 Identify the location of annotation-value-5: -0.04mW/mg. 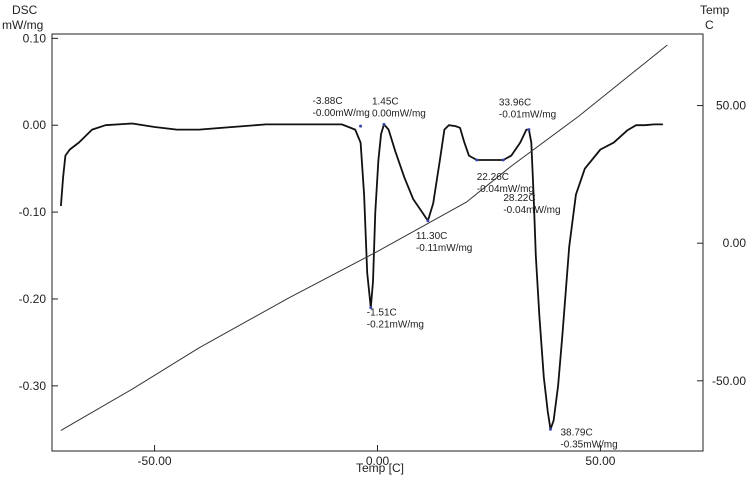
(531, 210).